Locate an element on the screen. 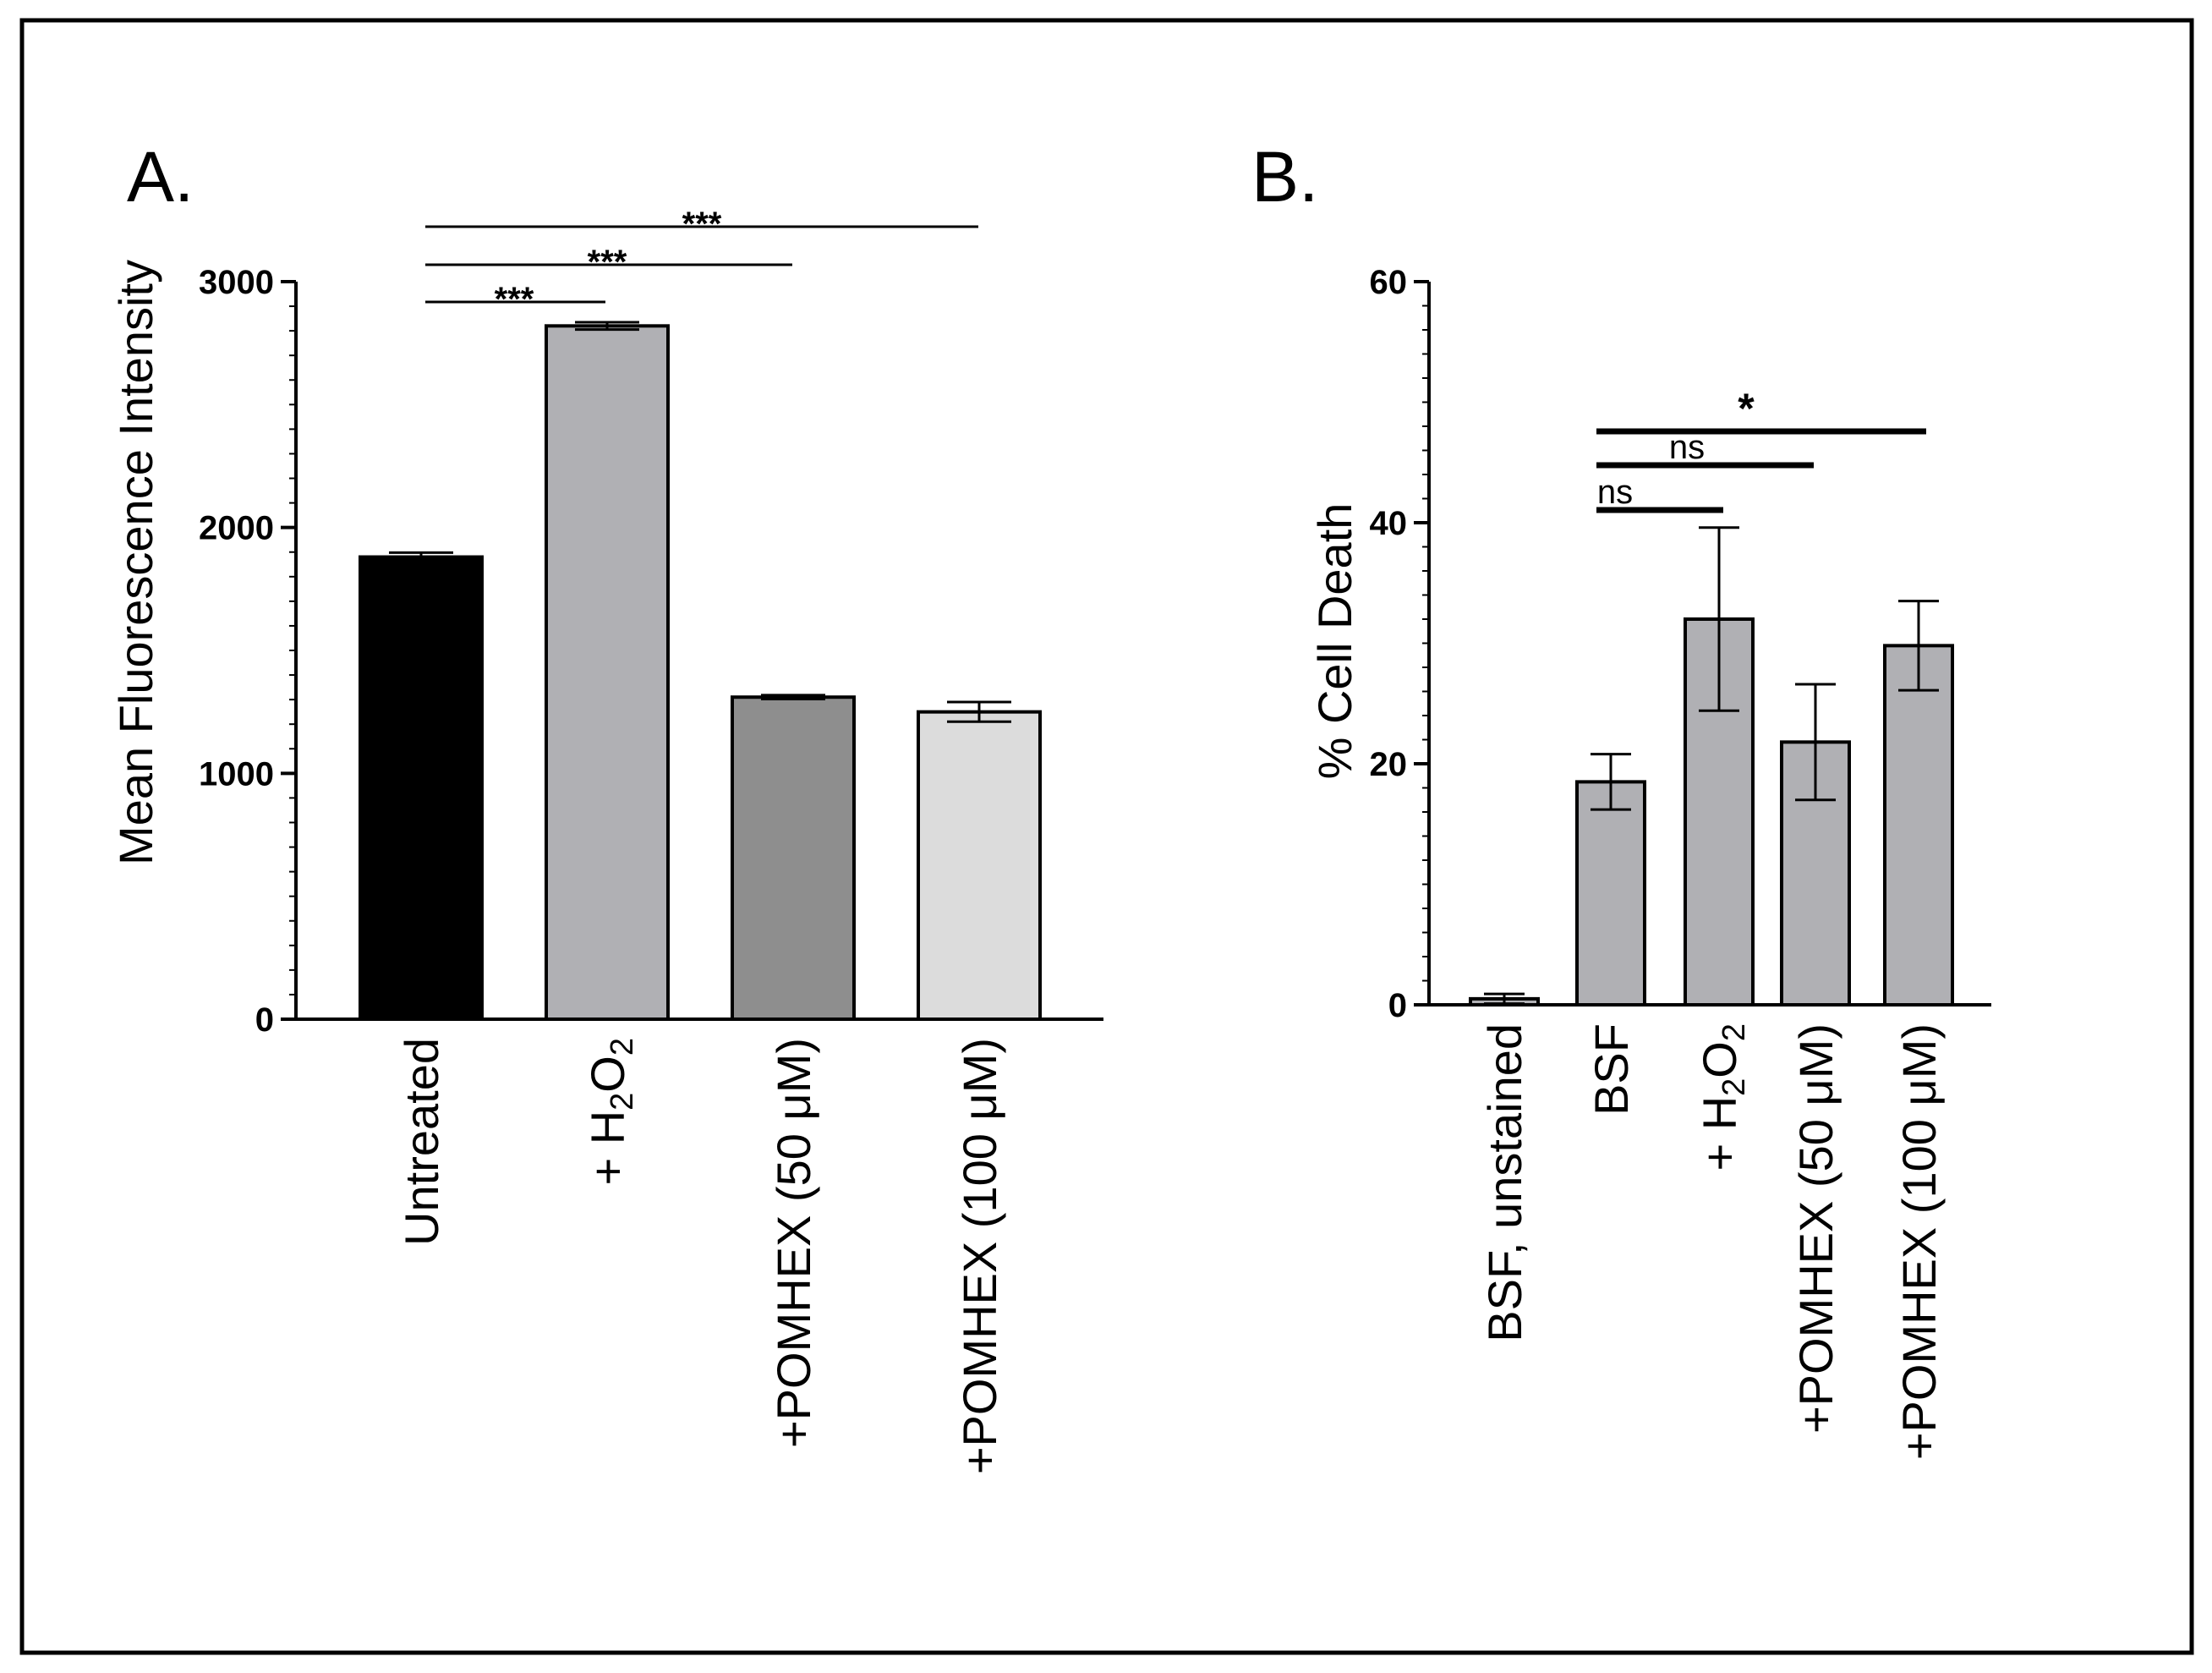  panel-b-y-axis-label: % Cell Death is located at coordinates (1334, 641).